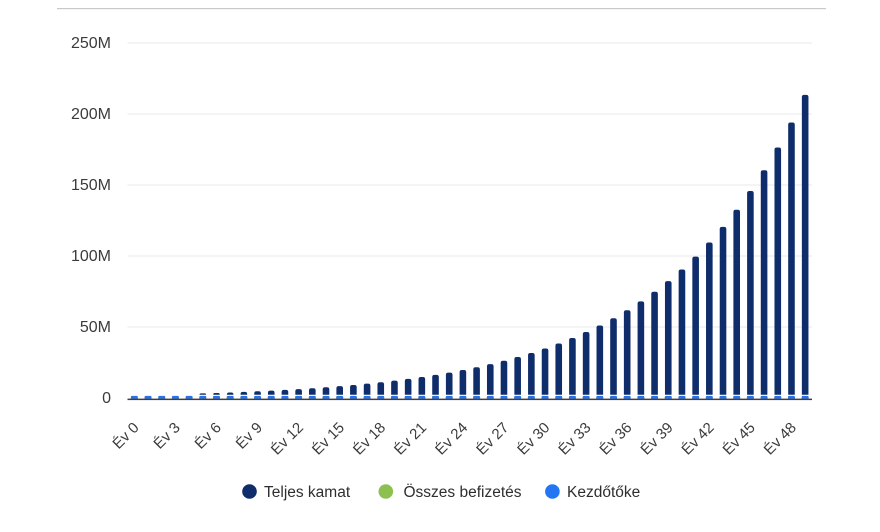 The height and width of the screenshot is (532, 880). What do you see at coordinates (91, 114) in the screenshot?
I see `svg-text: 200M` at bounding box center [91, 114].